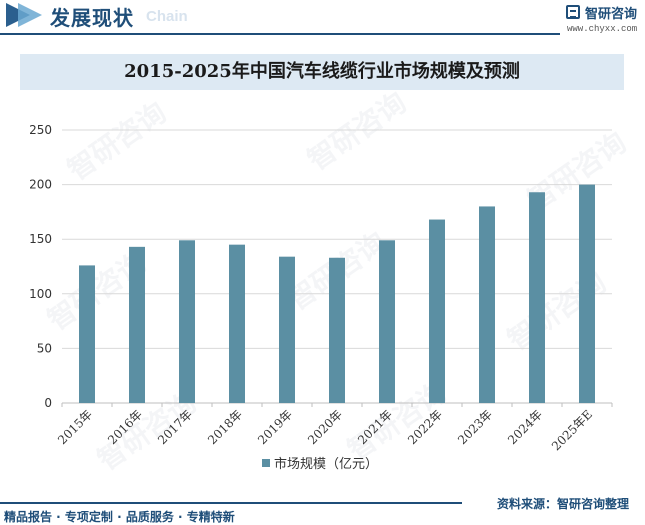  Describe the element at coordinates (322, 20) in the screenshot. I see `page-header: 发展现状 Chain 智研咨询 www.chyxx.com` at that location.